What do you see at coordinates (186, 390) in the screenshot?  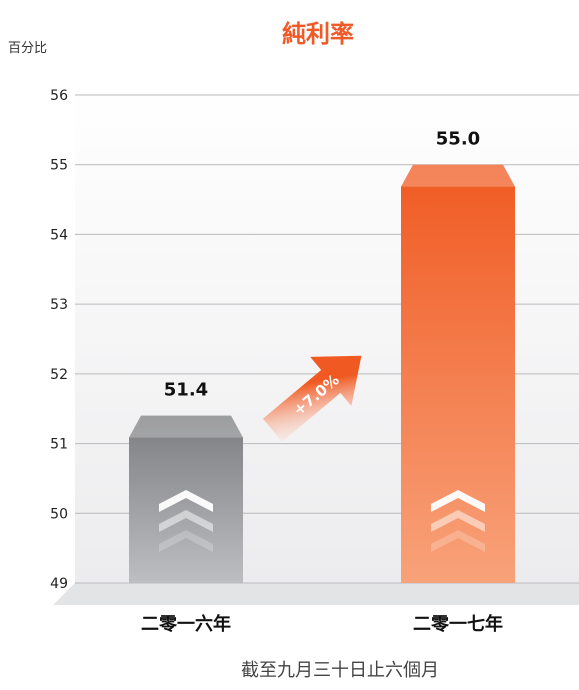 I see `bar-value-label: 51.4` at bounding box center [186, 390].